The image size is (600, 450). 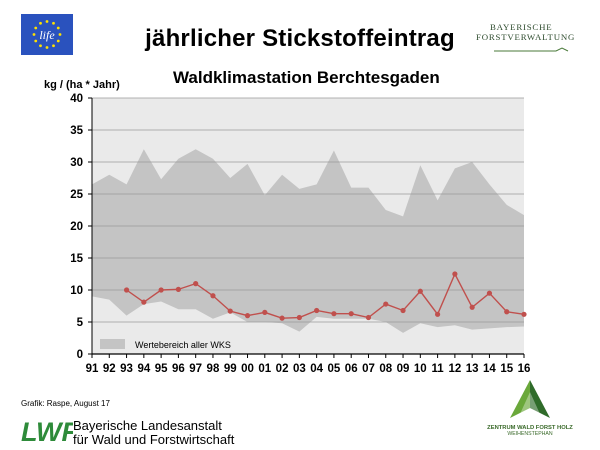 I want to click on eu-life-logo-text: life, so click(x=47, y=35).